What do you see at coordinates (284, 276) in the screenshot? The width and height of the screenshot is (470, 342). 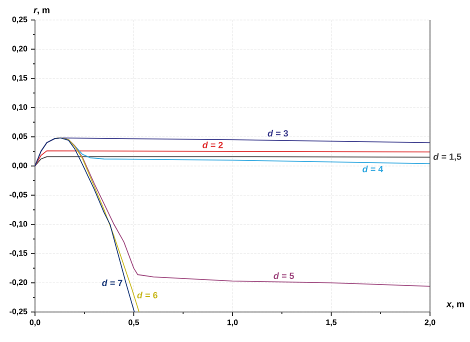 I see `annotation: d = 5` at bounding box center [284, 276].